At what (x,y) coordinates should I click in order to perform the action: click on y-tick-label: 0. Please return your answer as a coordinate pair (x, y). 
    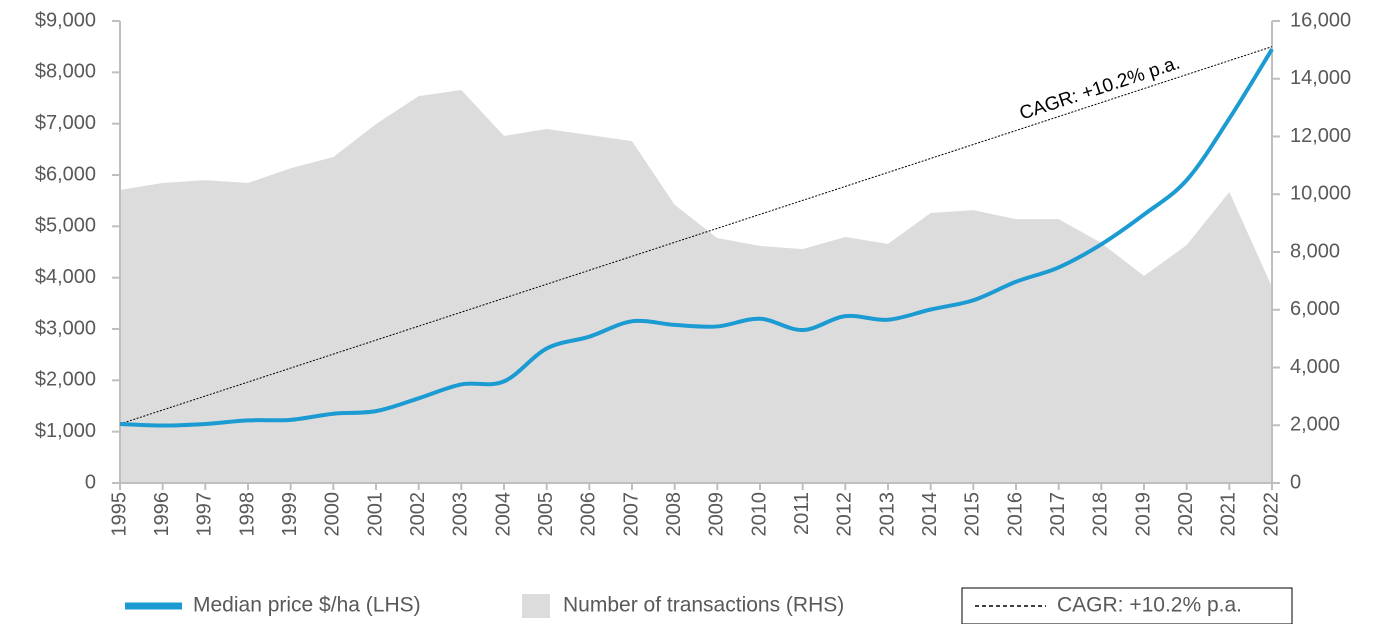
    Looking at the image, I should click on (90, 482).